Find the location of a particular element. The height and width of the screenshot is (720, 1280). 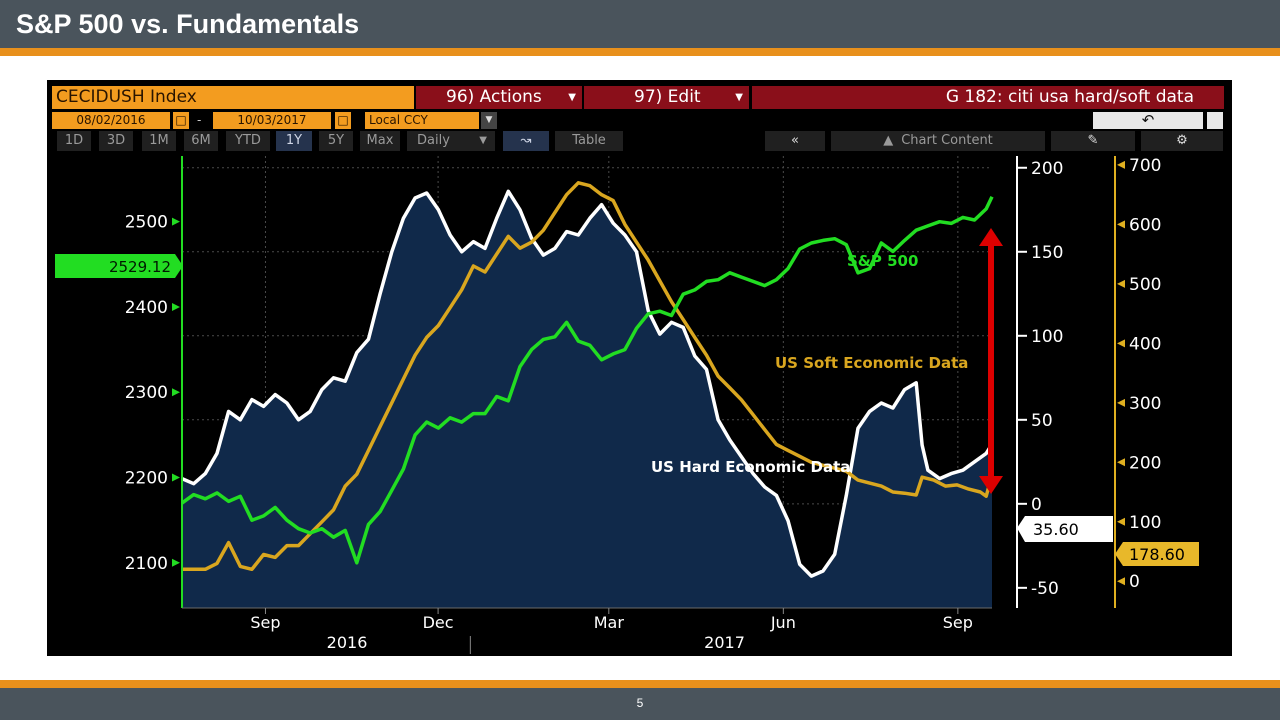

right-outer-tick-label: 300 is located at coordinates (1145, 404).